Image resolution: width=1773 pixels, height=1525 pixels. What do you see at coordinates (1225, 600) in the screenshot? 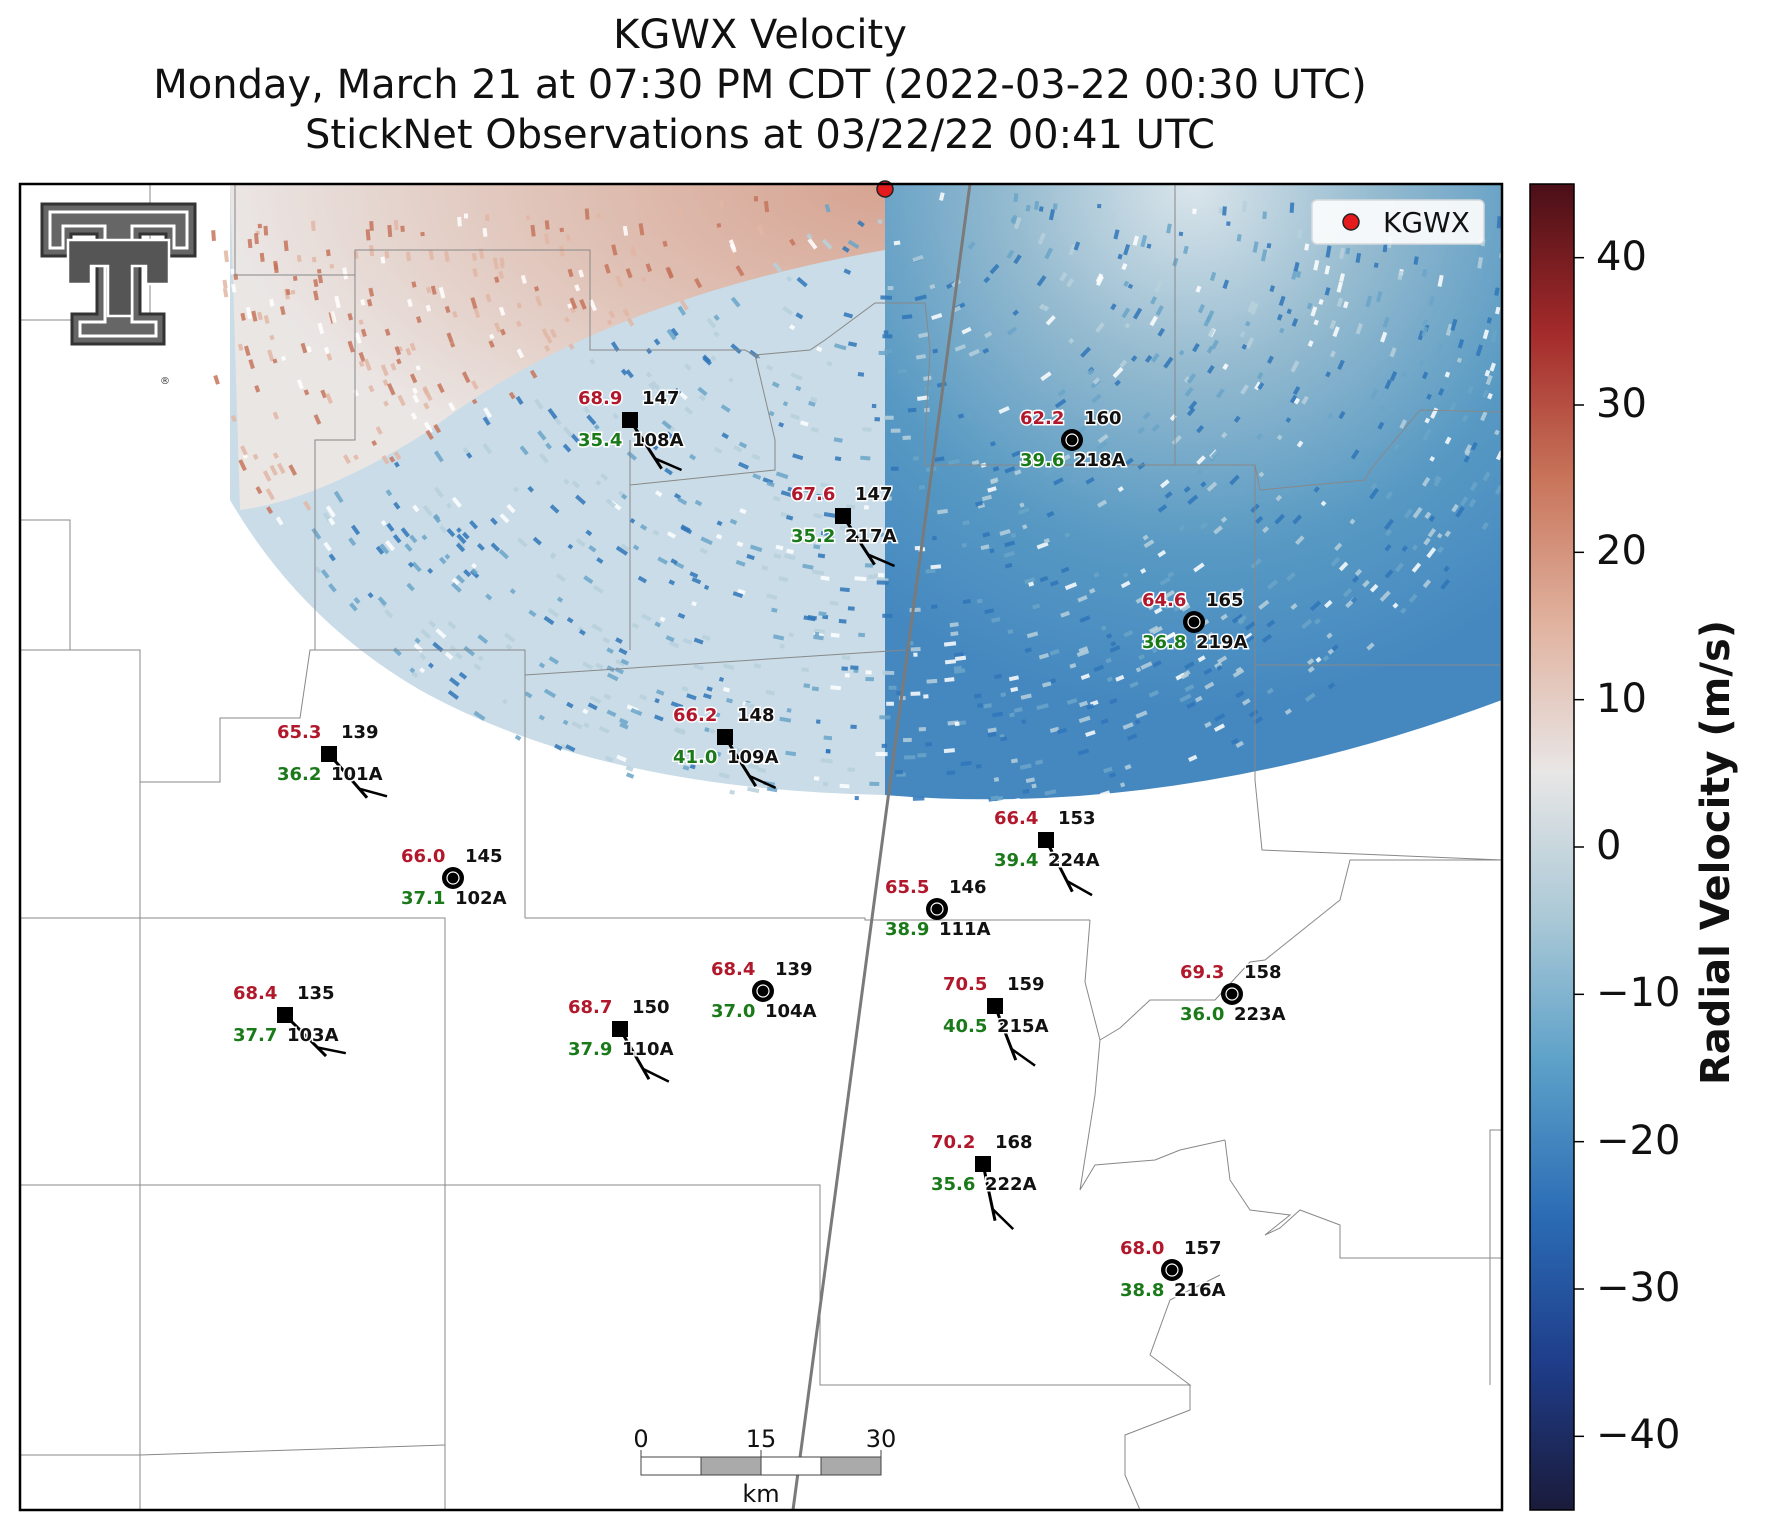
I see `station-wind-direction: 165` at bounding box center [1225, 600].